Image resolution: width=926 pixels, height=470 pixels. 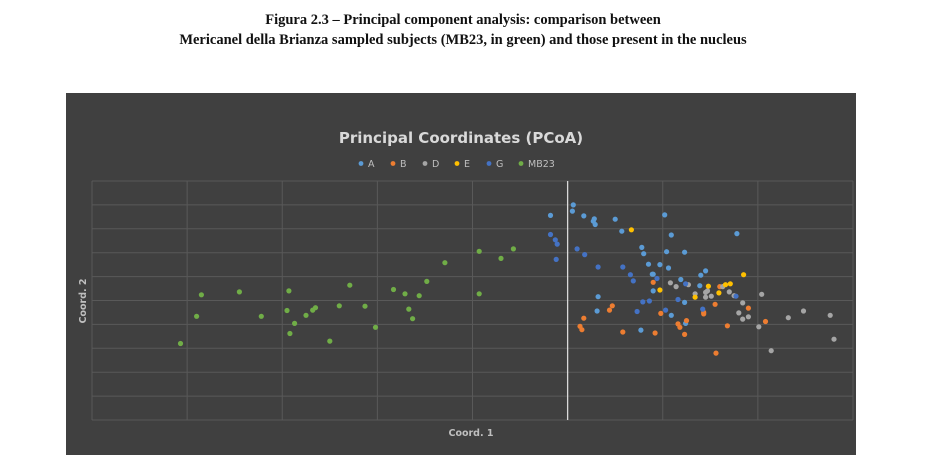 I want to click on legend-label: B, so click(x=403, y=164).